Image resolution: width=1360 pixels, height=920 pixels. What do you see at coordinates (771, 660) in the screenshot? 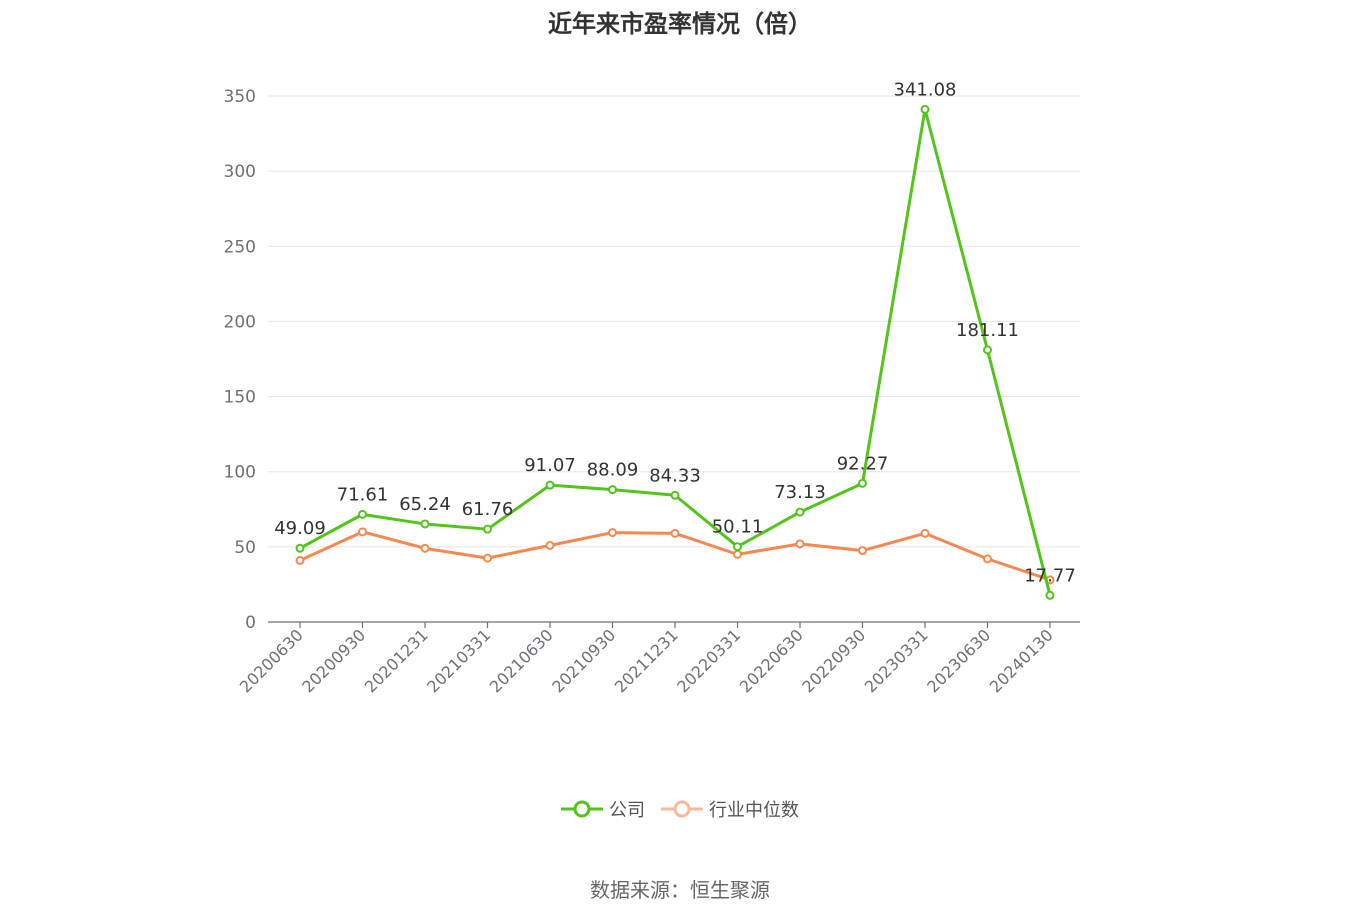
I see `x-tick-label: 20220630` at bounding box center [771, 660].